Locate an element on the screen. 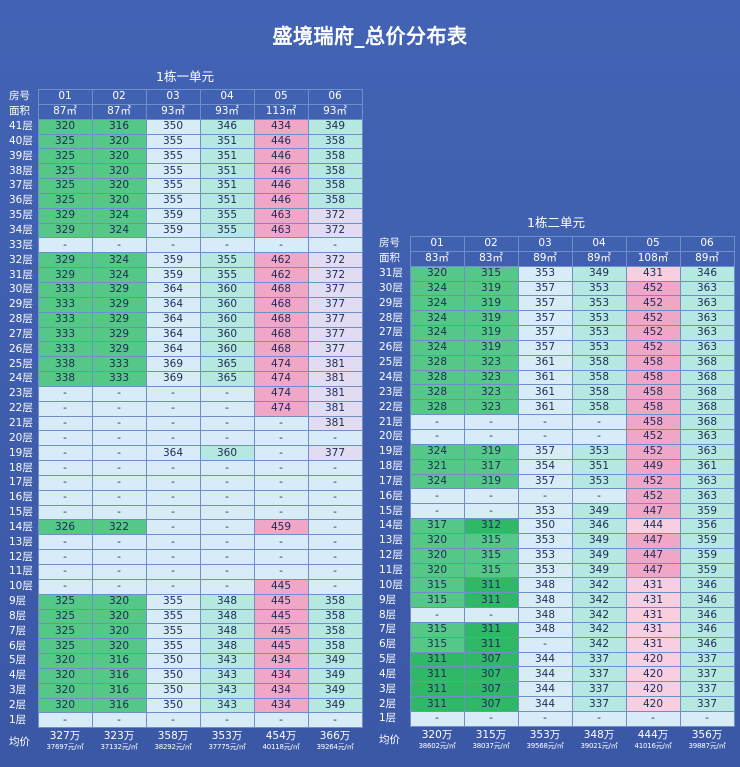 This screenshot has width=740, height=767. table-row: 4层 320 316 350 343 434 349 is located at coordinates (185, 675).